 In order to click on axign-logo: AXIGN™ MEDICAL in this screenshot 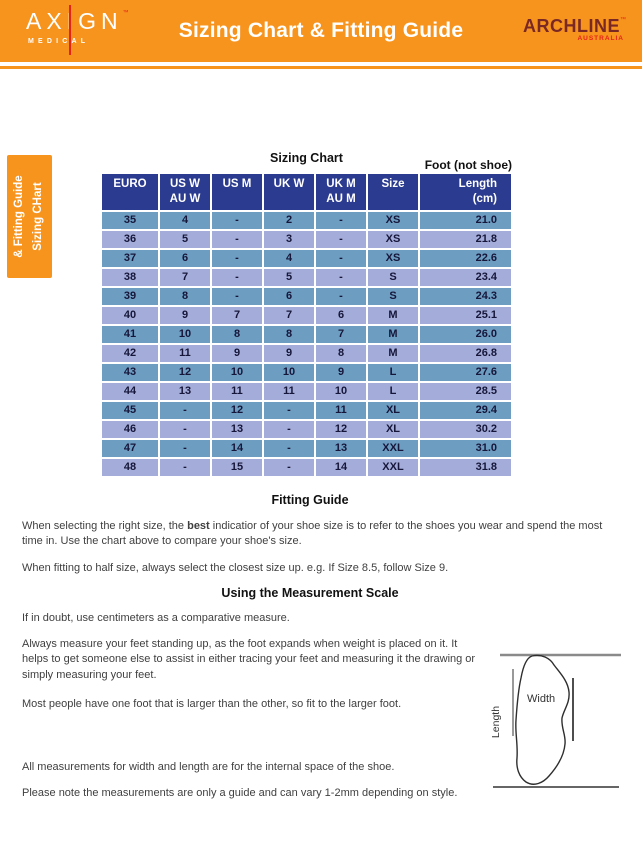, I will do `click(77, 30)`.